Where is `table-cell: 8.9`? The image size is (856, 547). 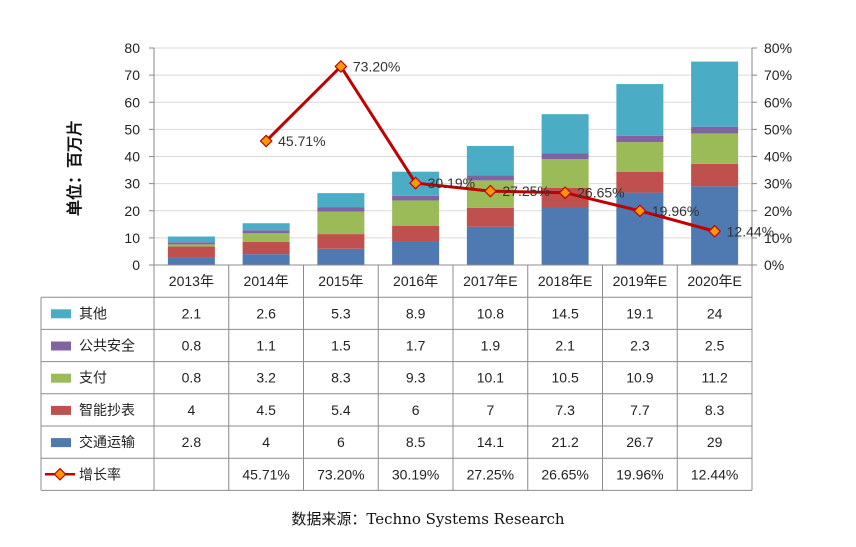 table-cell: 8.9 is located at coordinates (416, 313).